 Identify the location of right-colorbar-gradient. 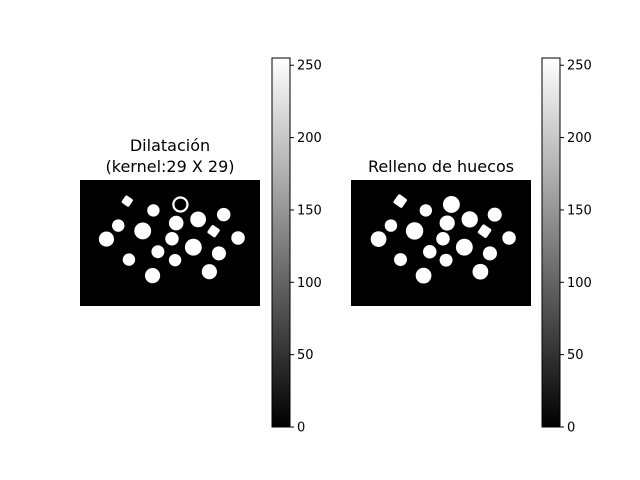
(551, 242).